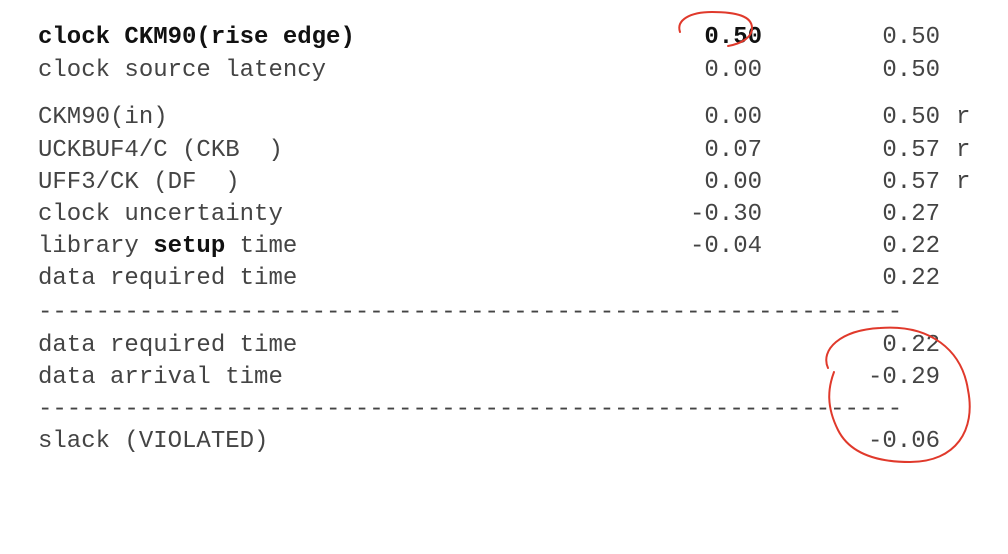  Describe the element at coordinates (504, 346) in the screenshot. I see `summary-row-required: data required time 0.22` at that location.